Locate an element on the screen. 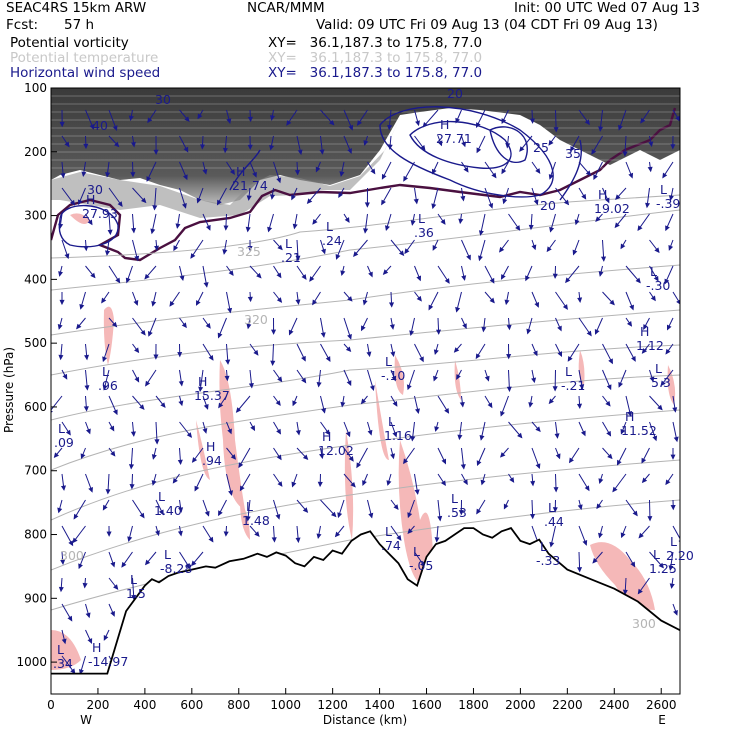  wind-contour-label: 30 is located at coordinates (95, 189).